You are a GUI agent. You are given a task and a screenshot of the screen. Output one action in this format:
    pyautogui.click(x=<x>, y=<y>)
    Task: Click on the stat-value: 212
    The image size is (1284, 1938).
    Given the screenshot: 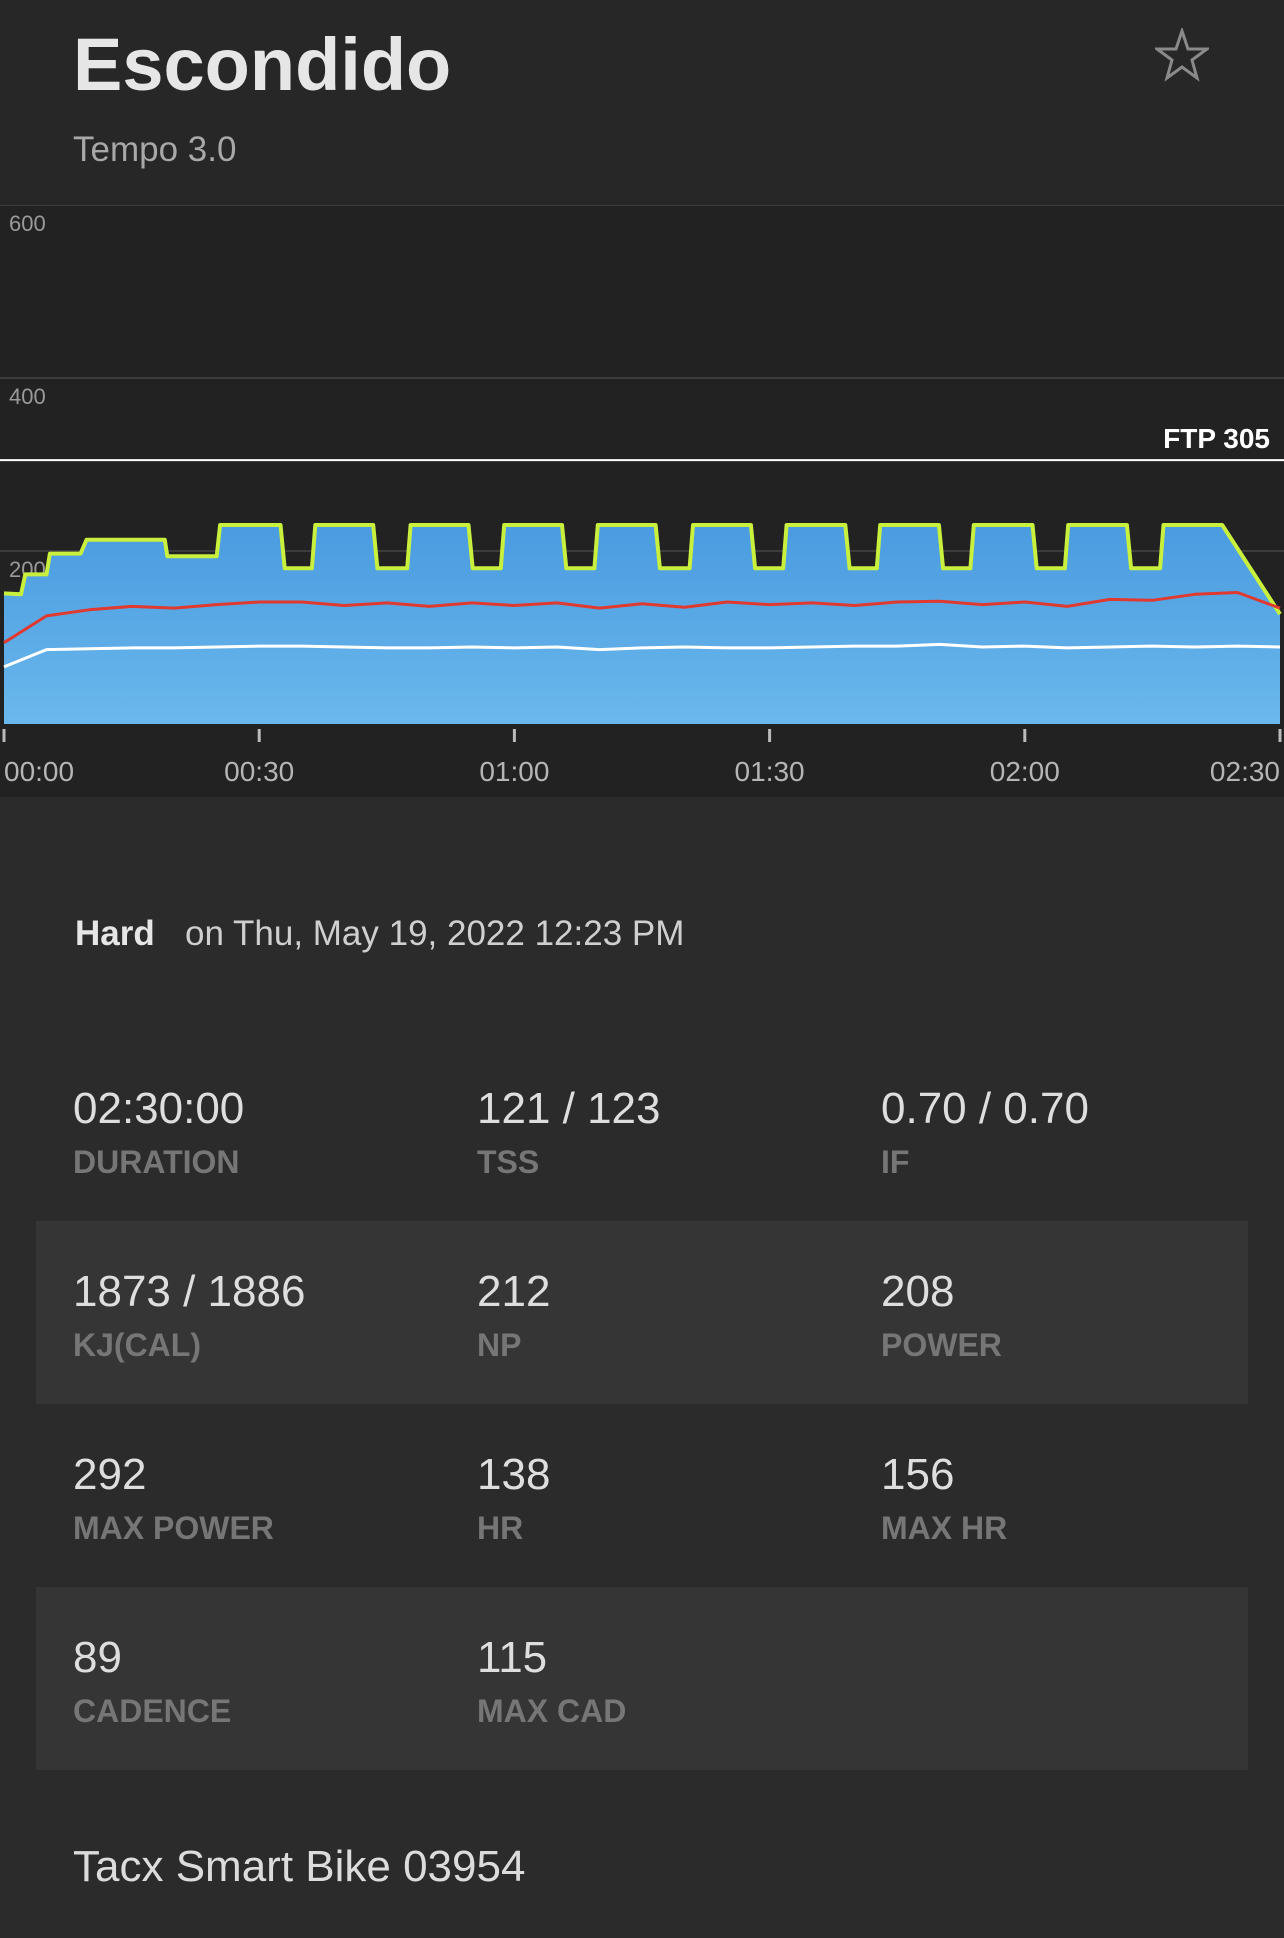 What is the action you would take?
    pyautogui.click(x=514, y=1291)
    